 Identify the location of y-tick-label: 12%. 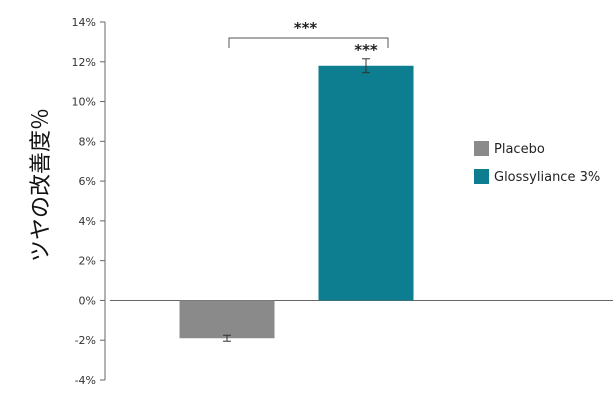
(84, 62).